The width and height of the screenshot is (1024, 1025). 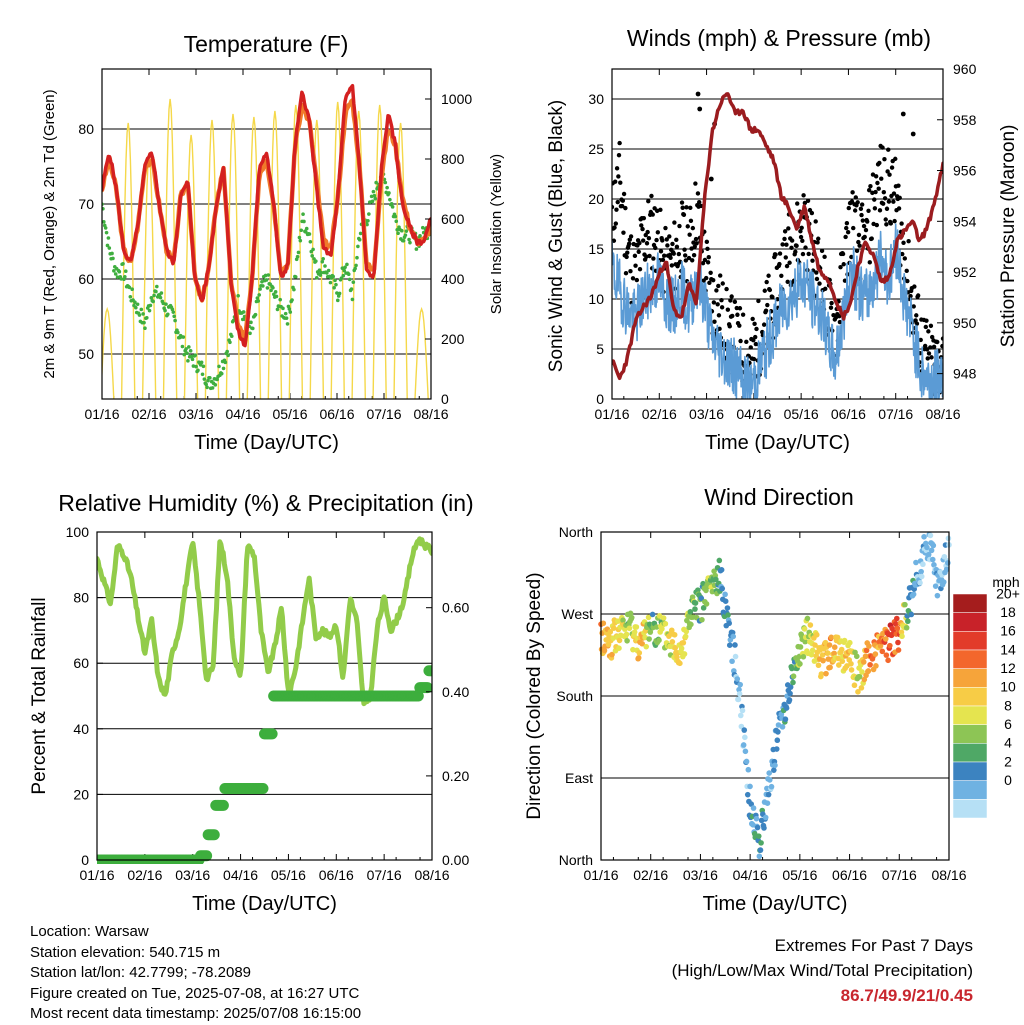 I want to click on station-pressure-line, so click(x=777, y=236).